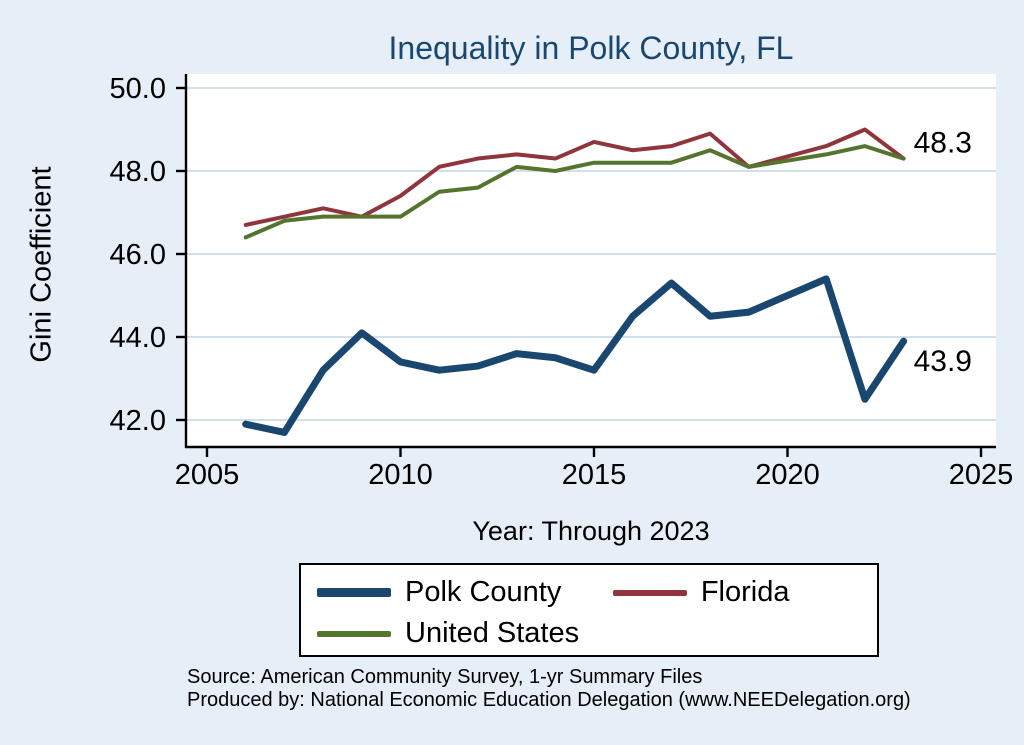  What do you see at coordinates (354, 633) in the screenshot?
I see `legend-swatch-united-states` at bounding box center [354, 633].